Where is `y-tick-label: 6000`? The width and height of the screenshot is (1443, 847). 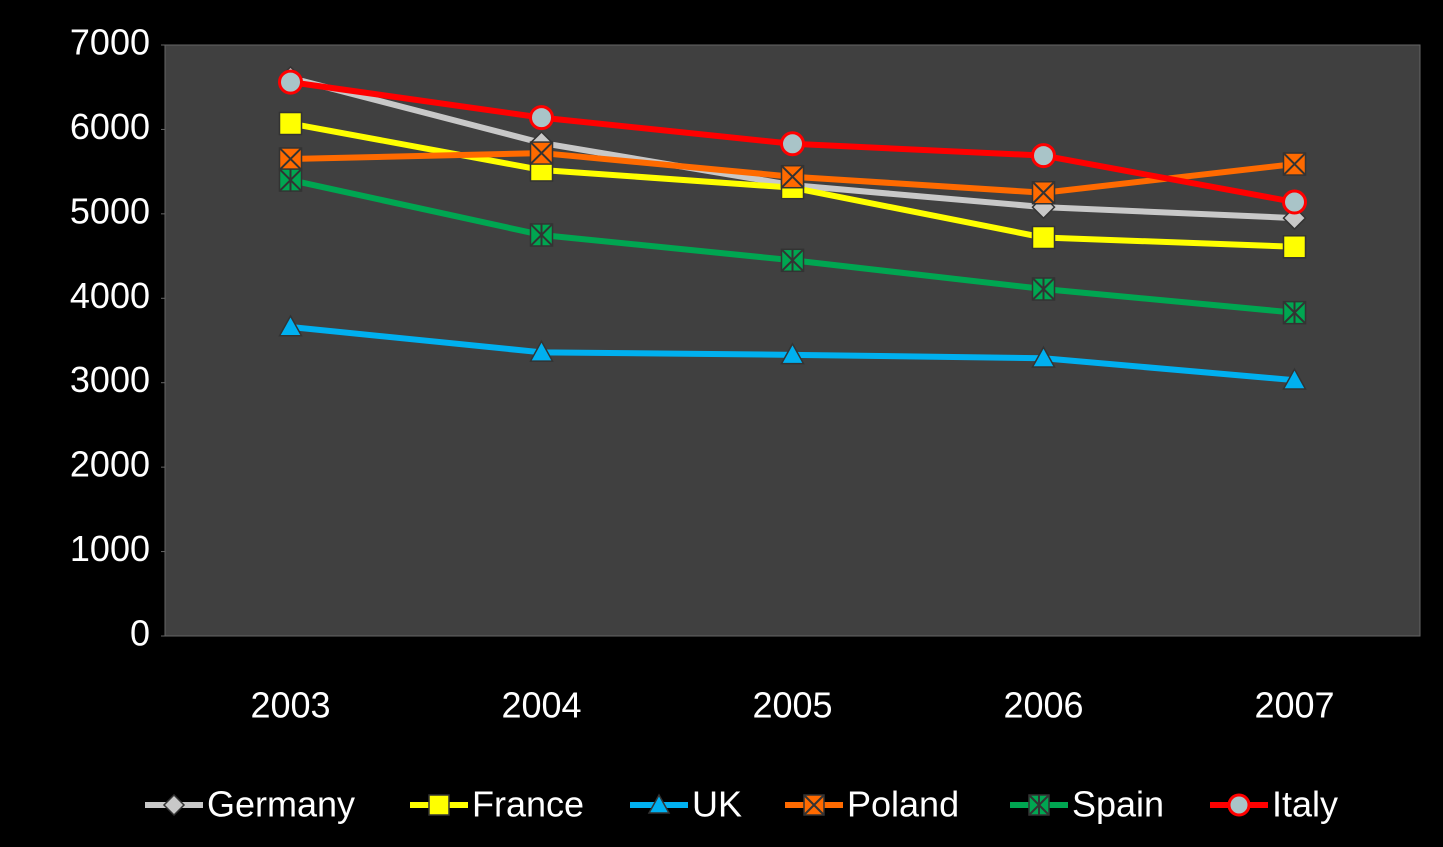
y-tick-label: 6000 is located at coordinates (110, 126).